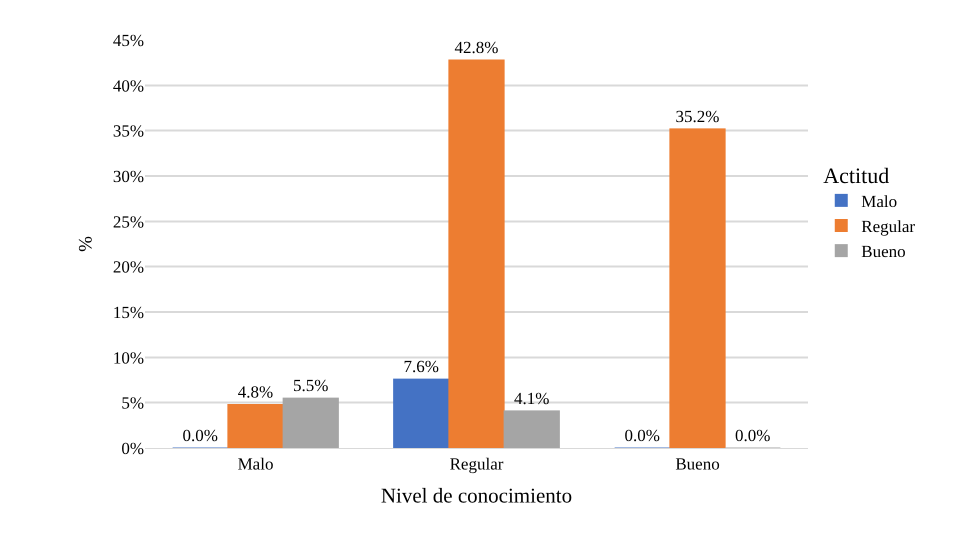 The image size is (958, 556). Describe the element at coordinates (697, 464) in the screenshot. I see `x-tick-label: Bueno` at that location.